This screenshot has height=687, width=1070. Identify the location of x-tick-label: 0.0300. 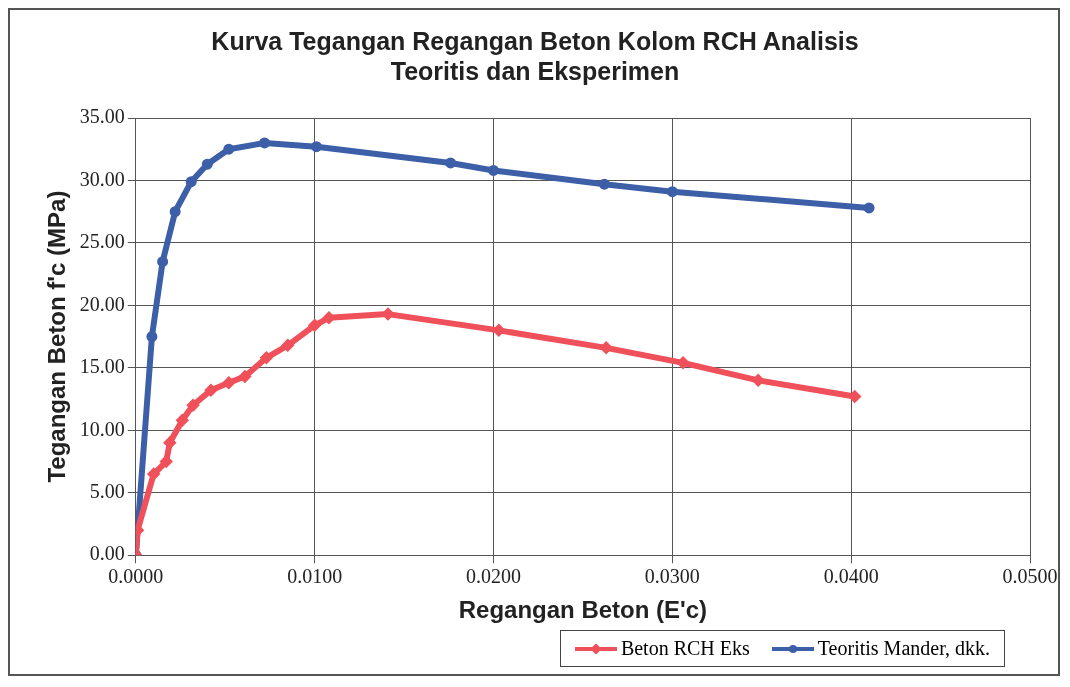
(672, 576).